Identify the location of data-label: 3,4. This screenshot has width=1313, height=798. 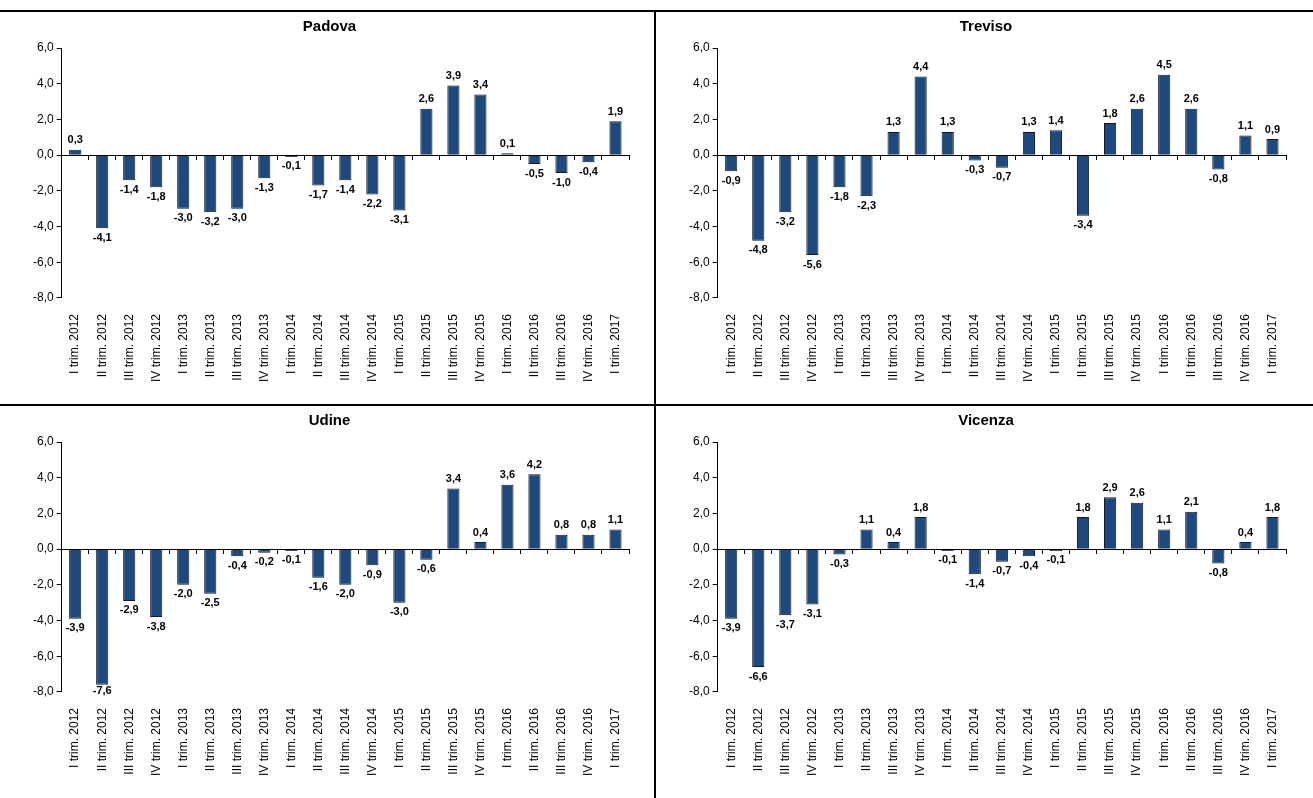
(480, 83).